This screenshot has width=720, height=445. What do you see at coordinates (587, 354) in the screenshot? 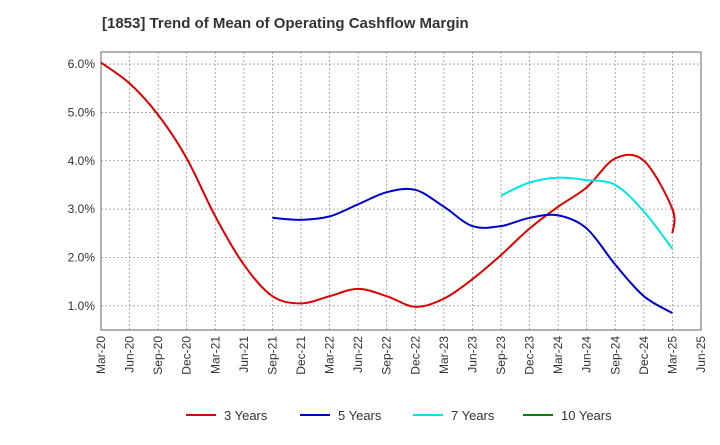
I see `x-tick-label: Jun-24` at bounding box center [587, 354].